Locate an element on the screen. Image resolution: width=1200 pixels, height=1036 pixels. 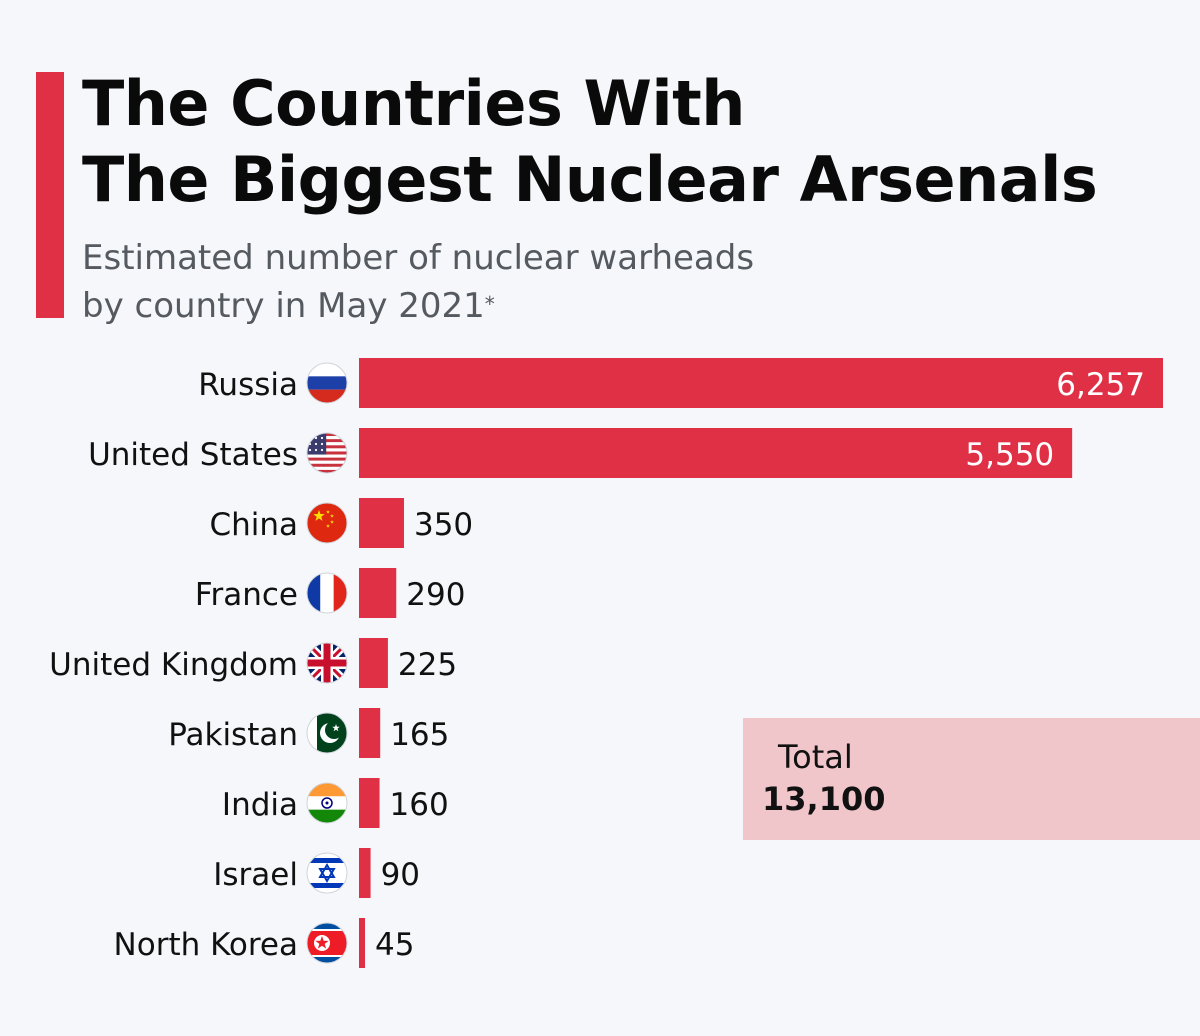
value-label-china: 350 is located at coordinates (443, 525).